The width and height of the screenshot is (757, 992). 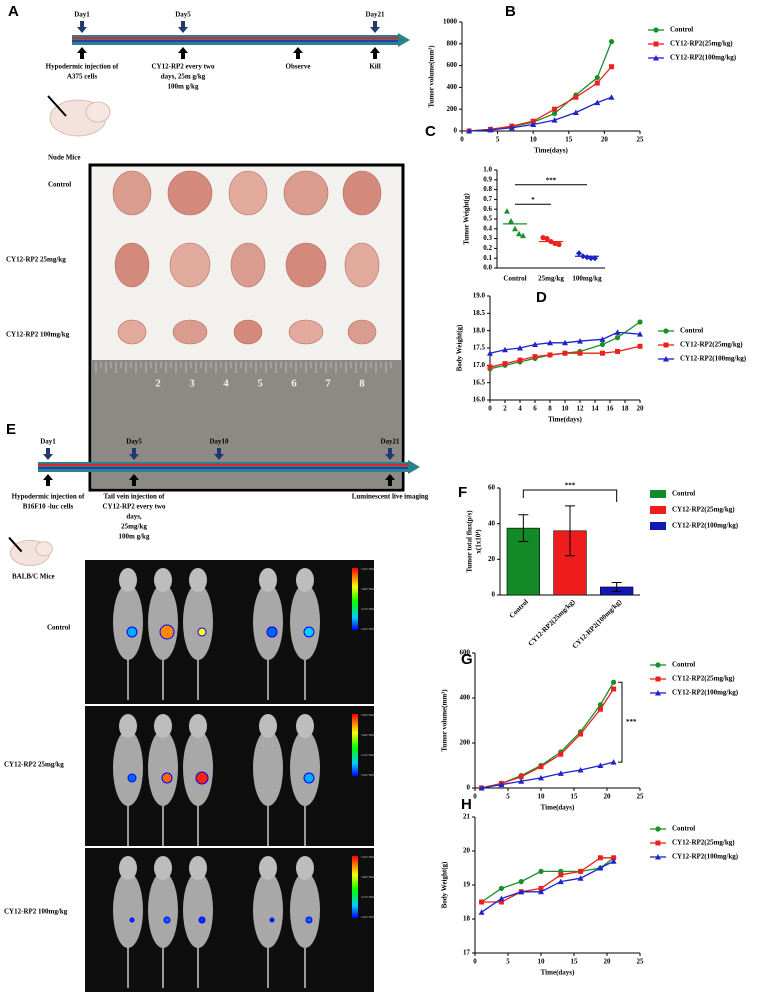 I want to click on row-label: Control, so click(x=58, y=628).